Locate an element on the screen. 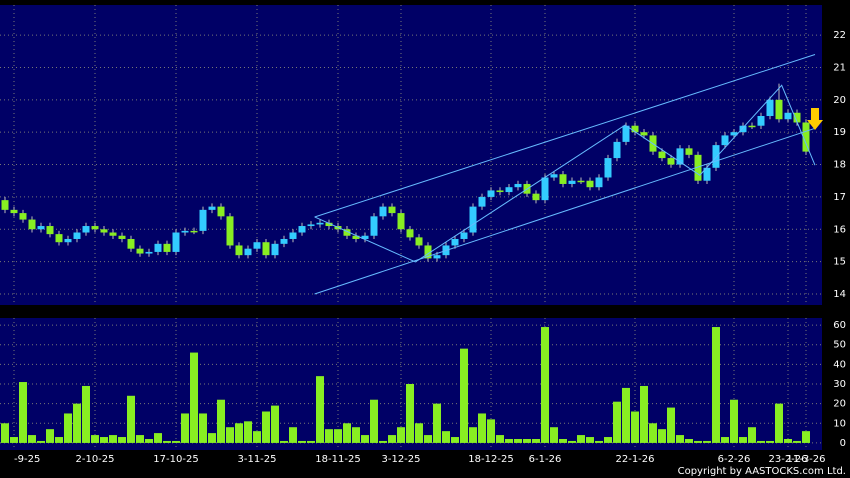 This screenshot has width=850, height=478. x-tick-label: 3-11-25 is located at coordinates (256, 459).